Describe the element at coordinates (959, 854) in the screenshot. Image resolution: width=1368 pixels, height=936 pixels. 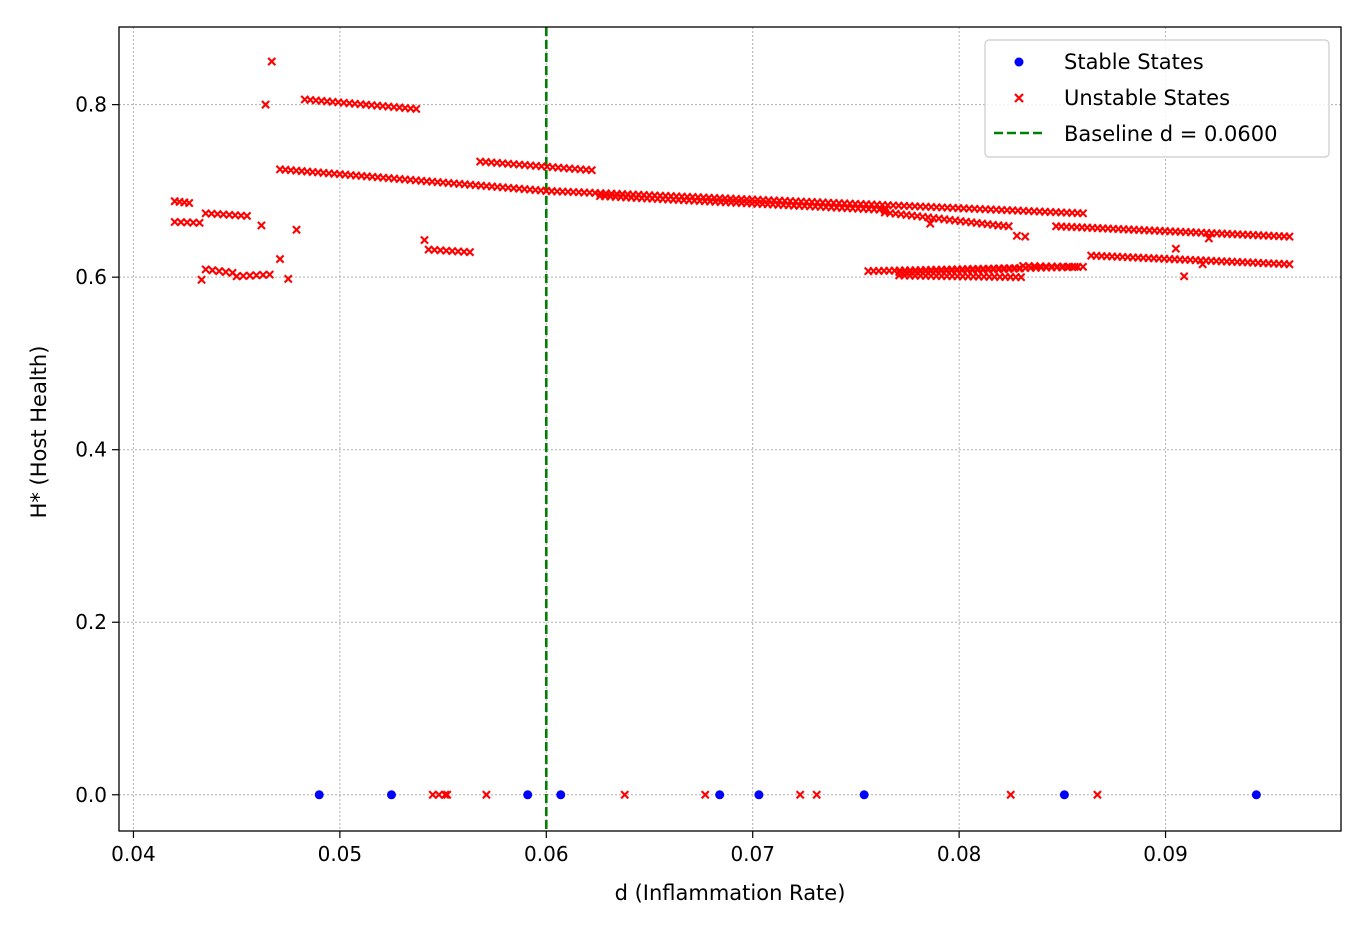
I see `x-tick-label: 0.08` at that location.